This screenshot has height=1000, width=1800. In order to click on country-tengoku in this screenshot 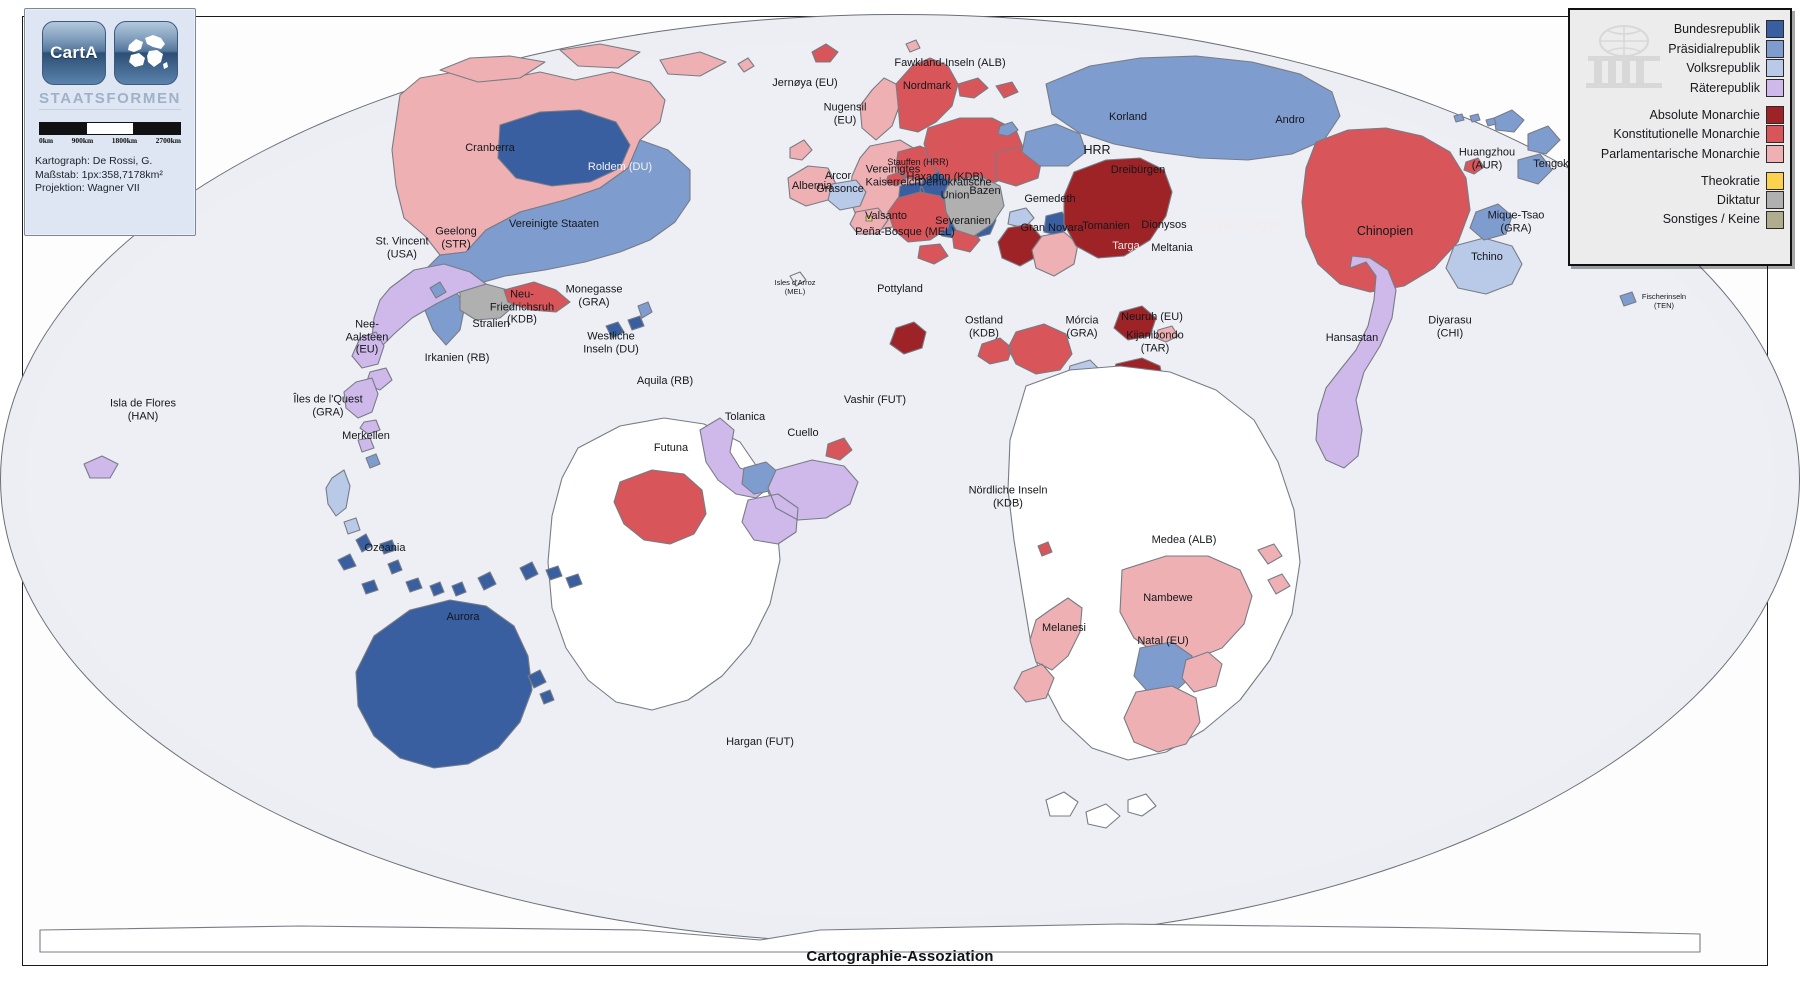, I will do `click(1527, 147)`.